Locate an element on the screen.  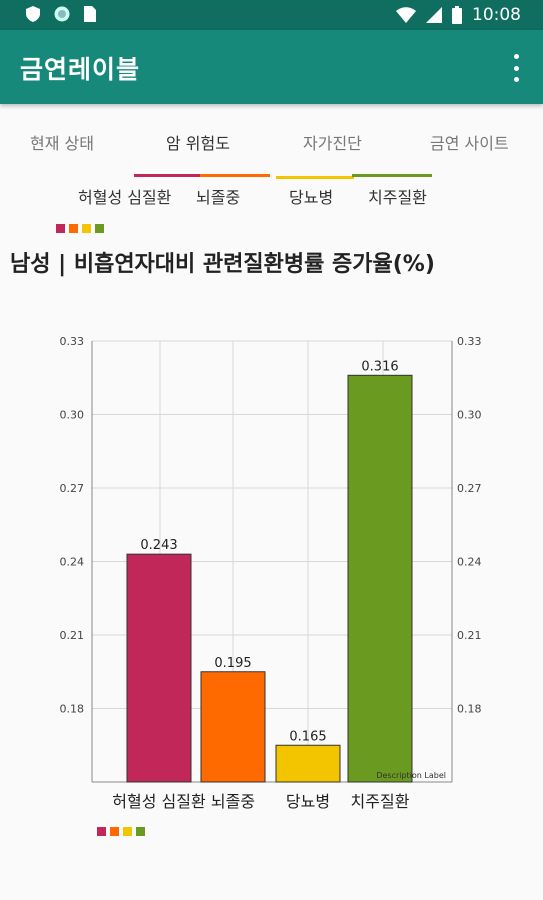
previous-category-label: 뇌졸중 is located at coordinates (218, 197).